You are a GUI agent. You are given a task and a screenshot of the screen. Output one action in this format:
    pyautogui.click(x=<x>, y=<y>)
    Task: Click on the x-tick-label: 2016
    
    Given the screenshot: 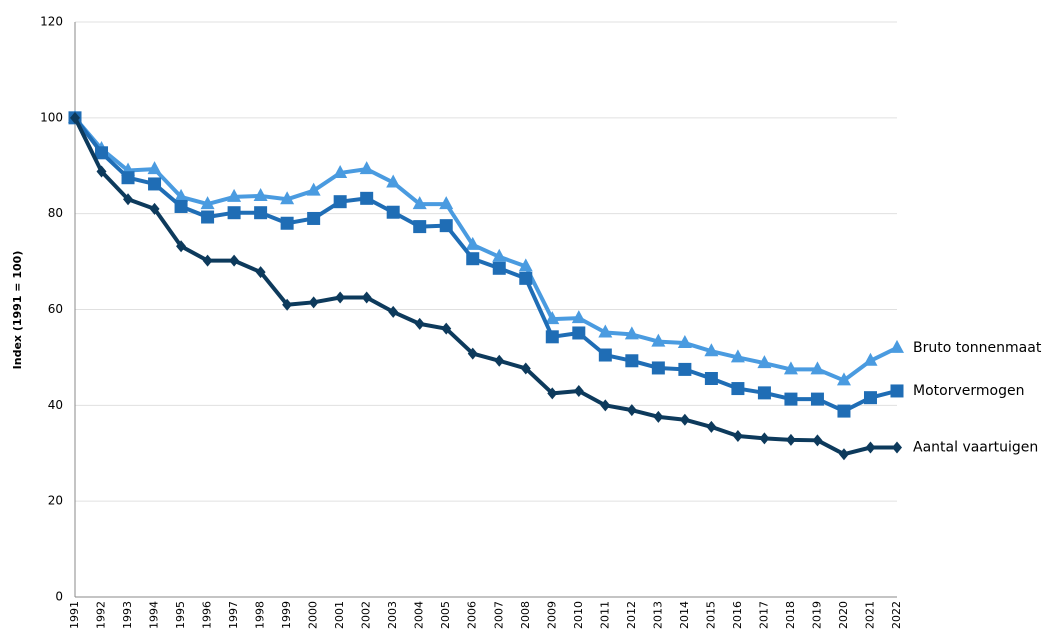 What is the action you would take?
    pyautogui.click(x=737, y=615)
    